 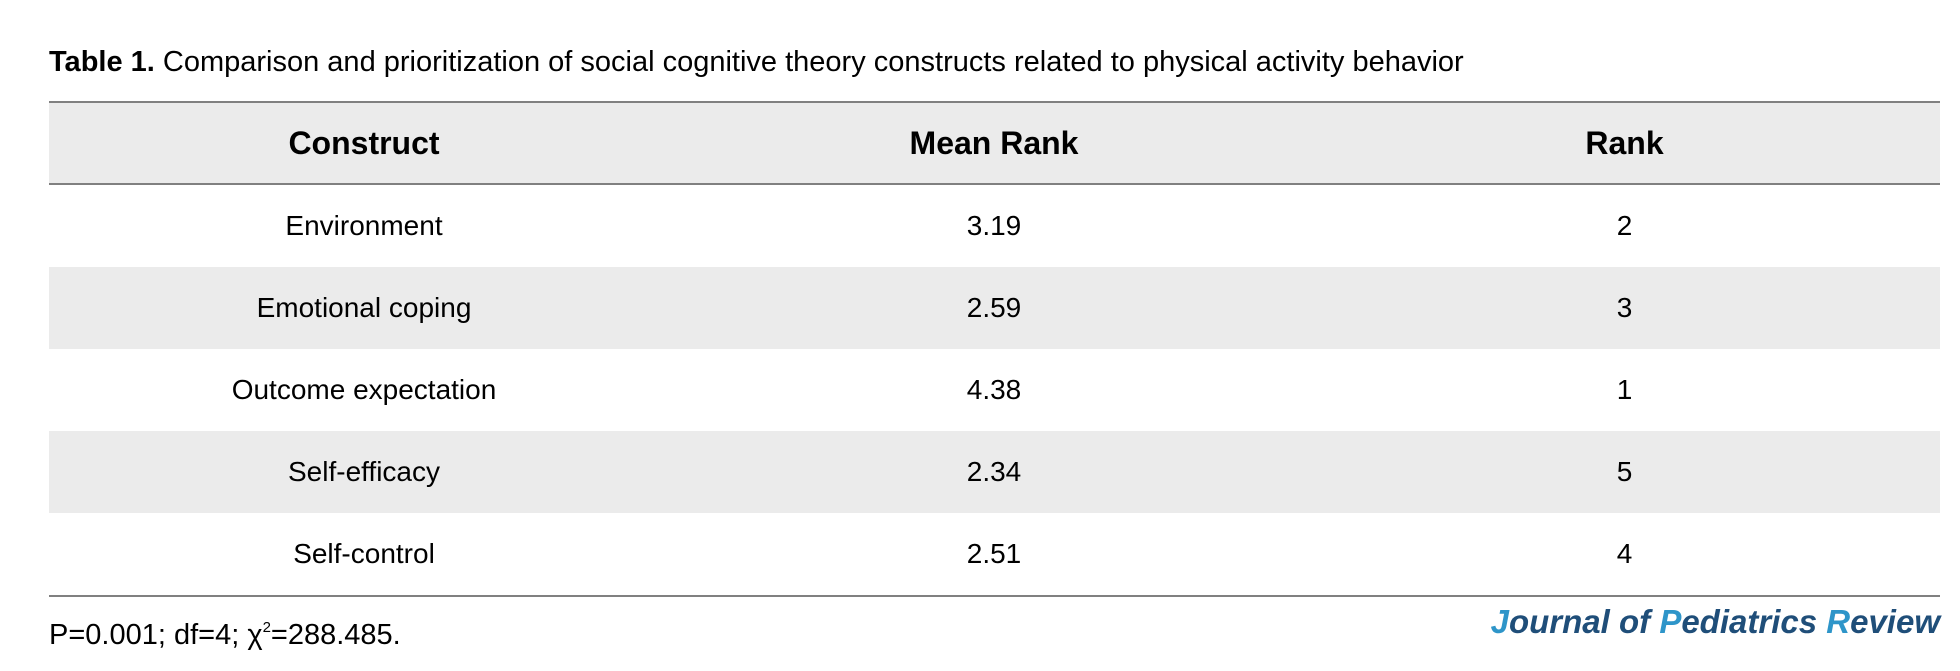 What do you see at coordinates (1624, 307) in the screenshot?
I see `cell-rank: 3` at bounding box center [1624, 307].